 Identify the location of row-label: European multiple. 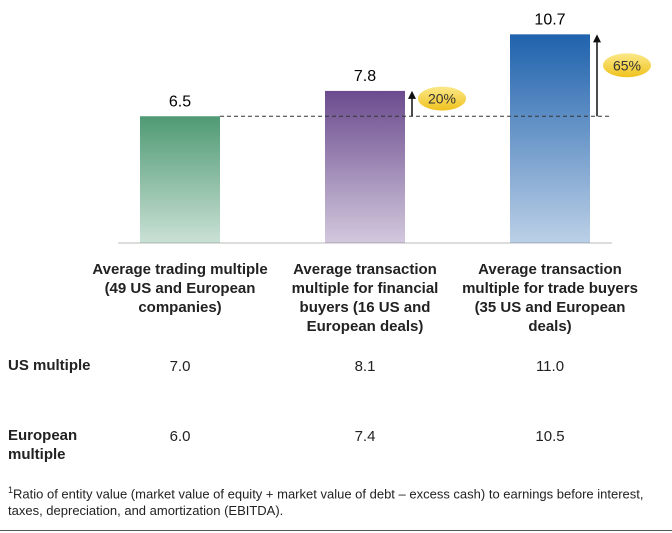
(43, 445).